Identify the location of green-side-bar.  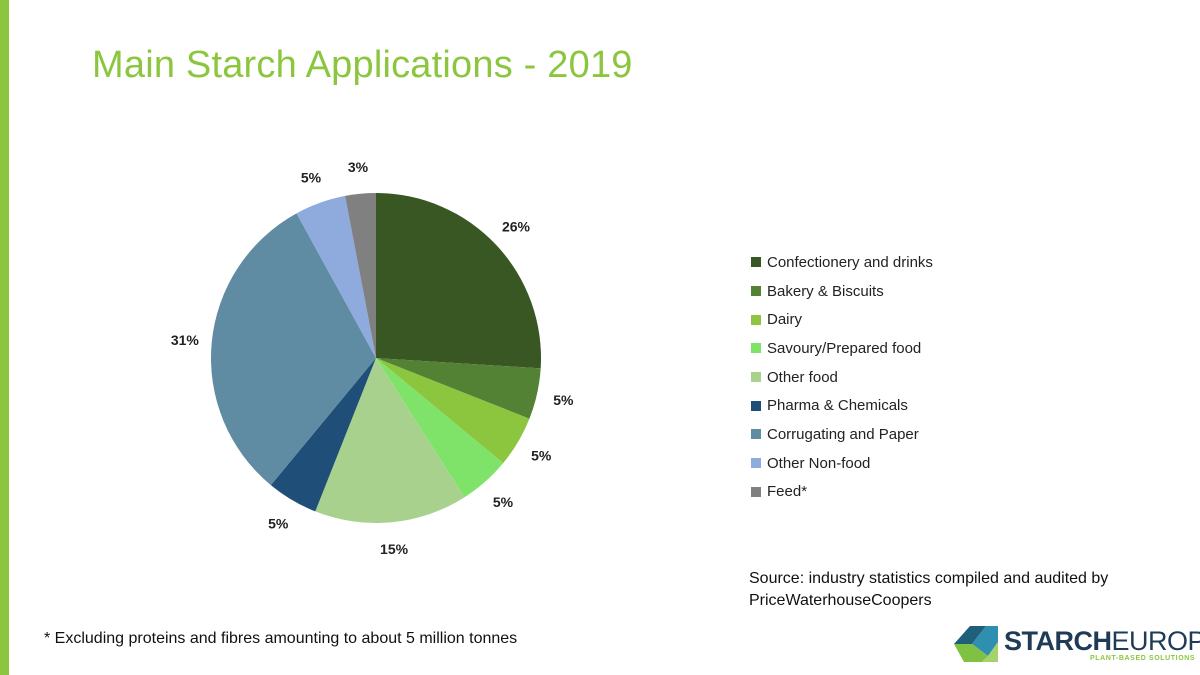
(4, 337).